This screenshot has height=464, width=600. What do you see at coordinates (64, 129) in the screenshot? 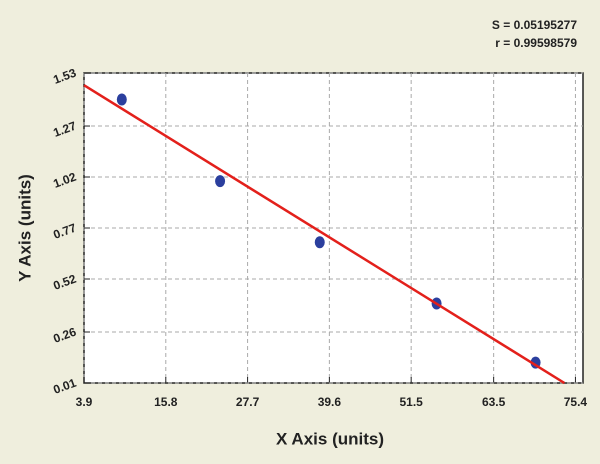
I see `y-tick-label: 1.27` at bounding box center [64, 129].